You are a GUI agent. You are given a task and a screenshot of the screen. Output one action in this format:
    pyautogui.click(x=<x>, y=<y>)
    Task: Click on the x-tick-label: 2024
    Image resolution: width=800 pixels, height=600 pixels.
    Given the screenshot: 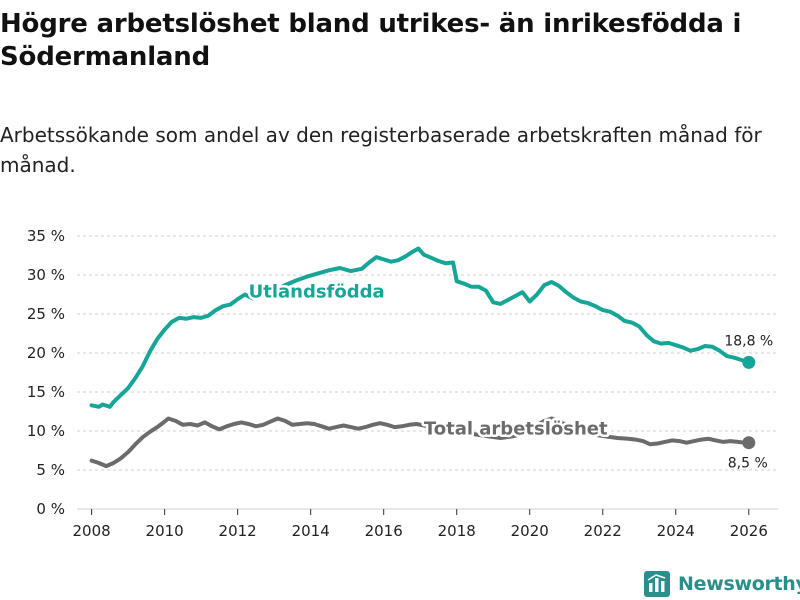 What is the action you would take?
    pyautogui.click(x=676, y=531)
    